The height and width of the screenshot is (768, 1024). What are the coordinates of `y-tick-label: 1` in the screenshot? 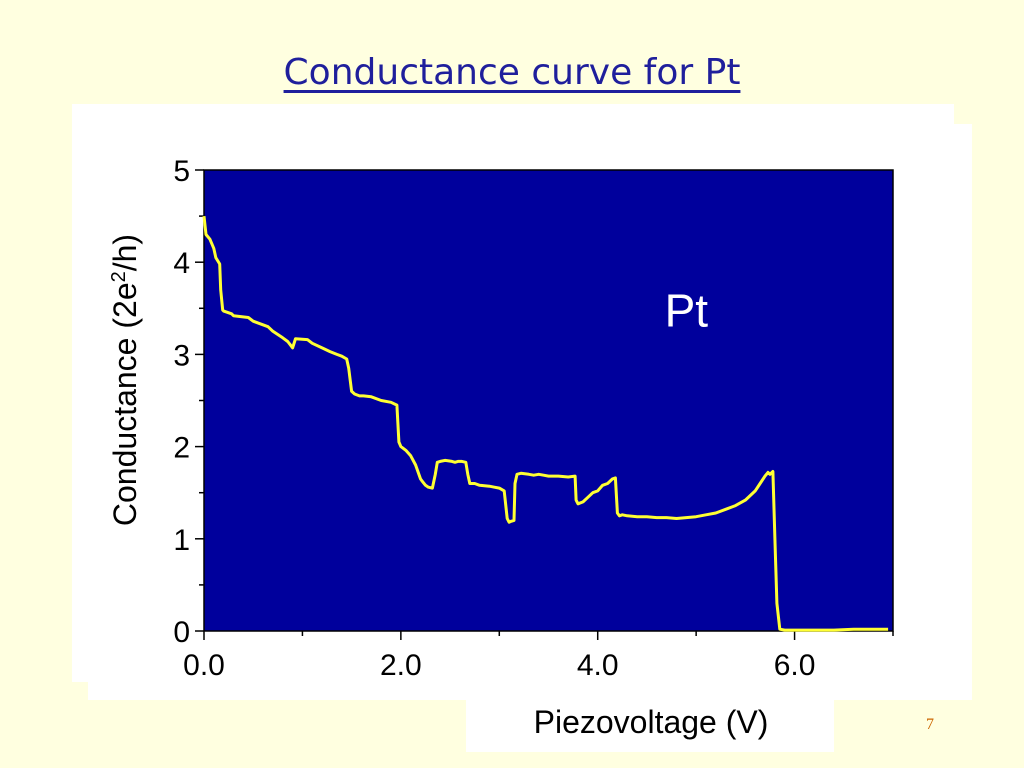 It's located at (181, 540).